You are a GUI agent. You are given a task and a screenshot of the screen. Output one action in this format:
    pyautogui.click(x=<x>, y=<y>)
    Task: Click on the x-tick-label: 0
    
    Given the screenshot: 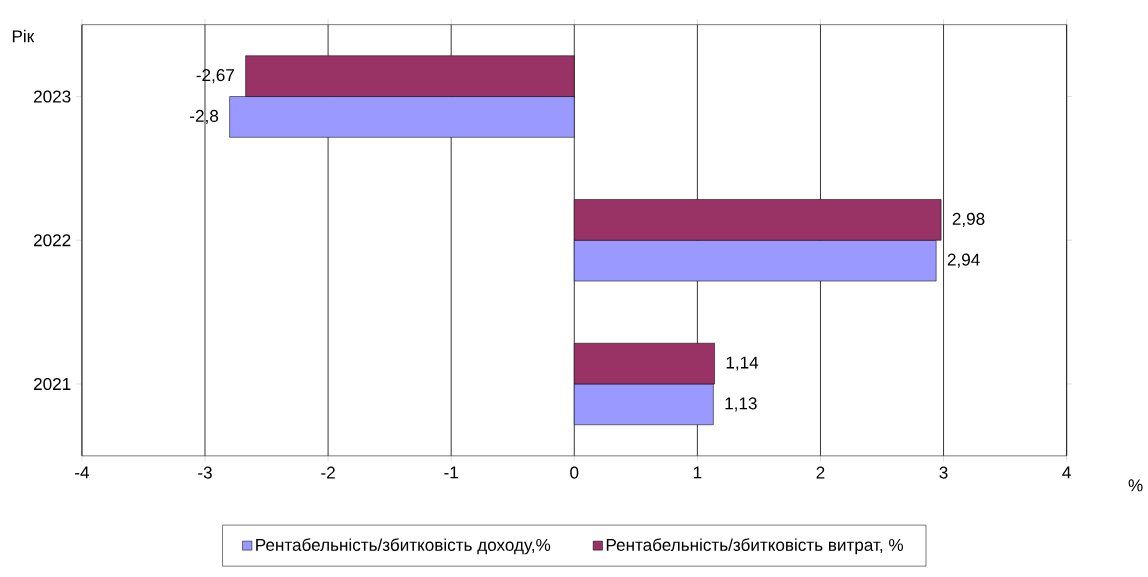 What is the action you would take?
    pyautogui.click(x=574, y=472)
    